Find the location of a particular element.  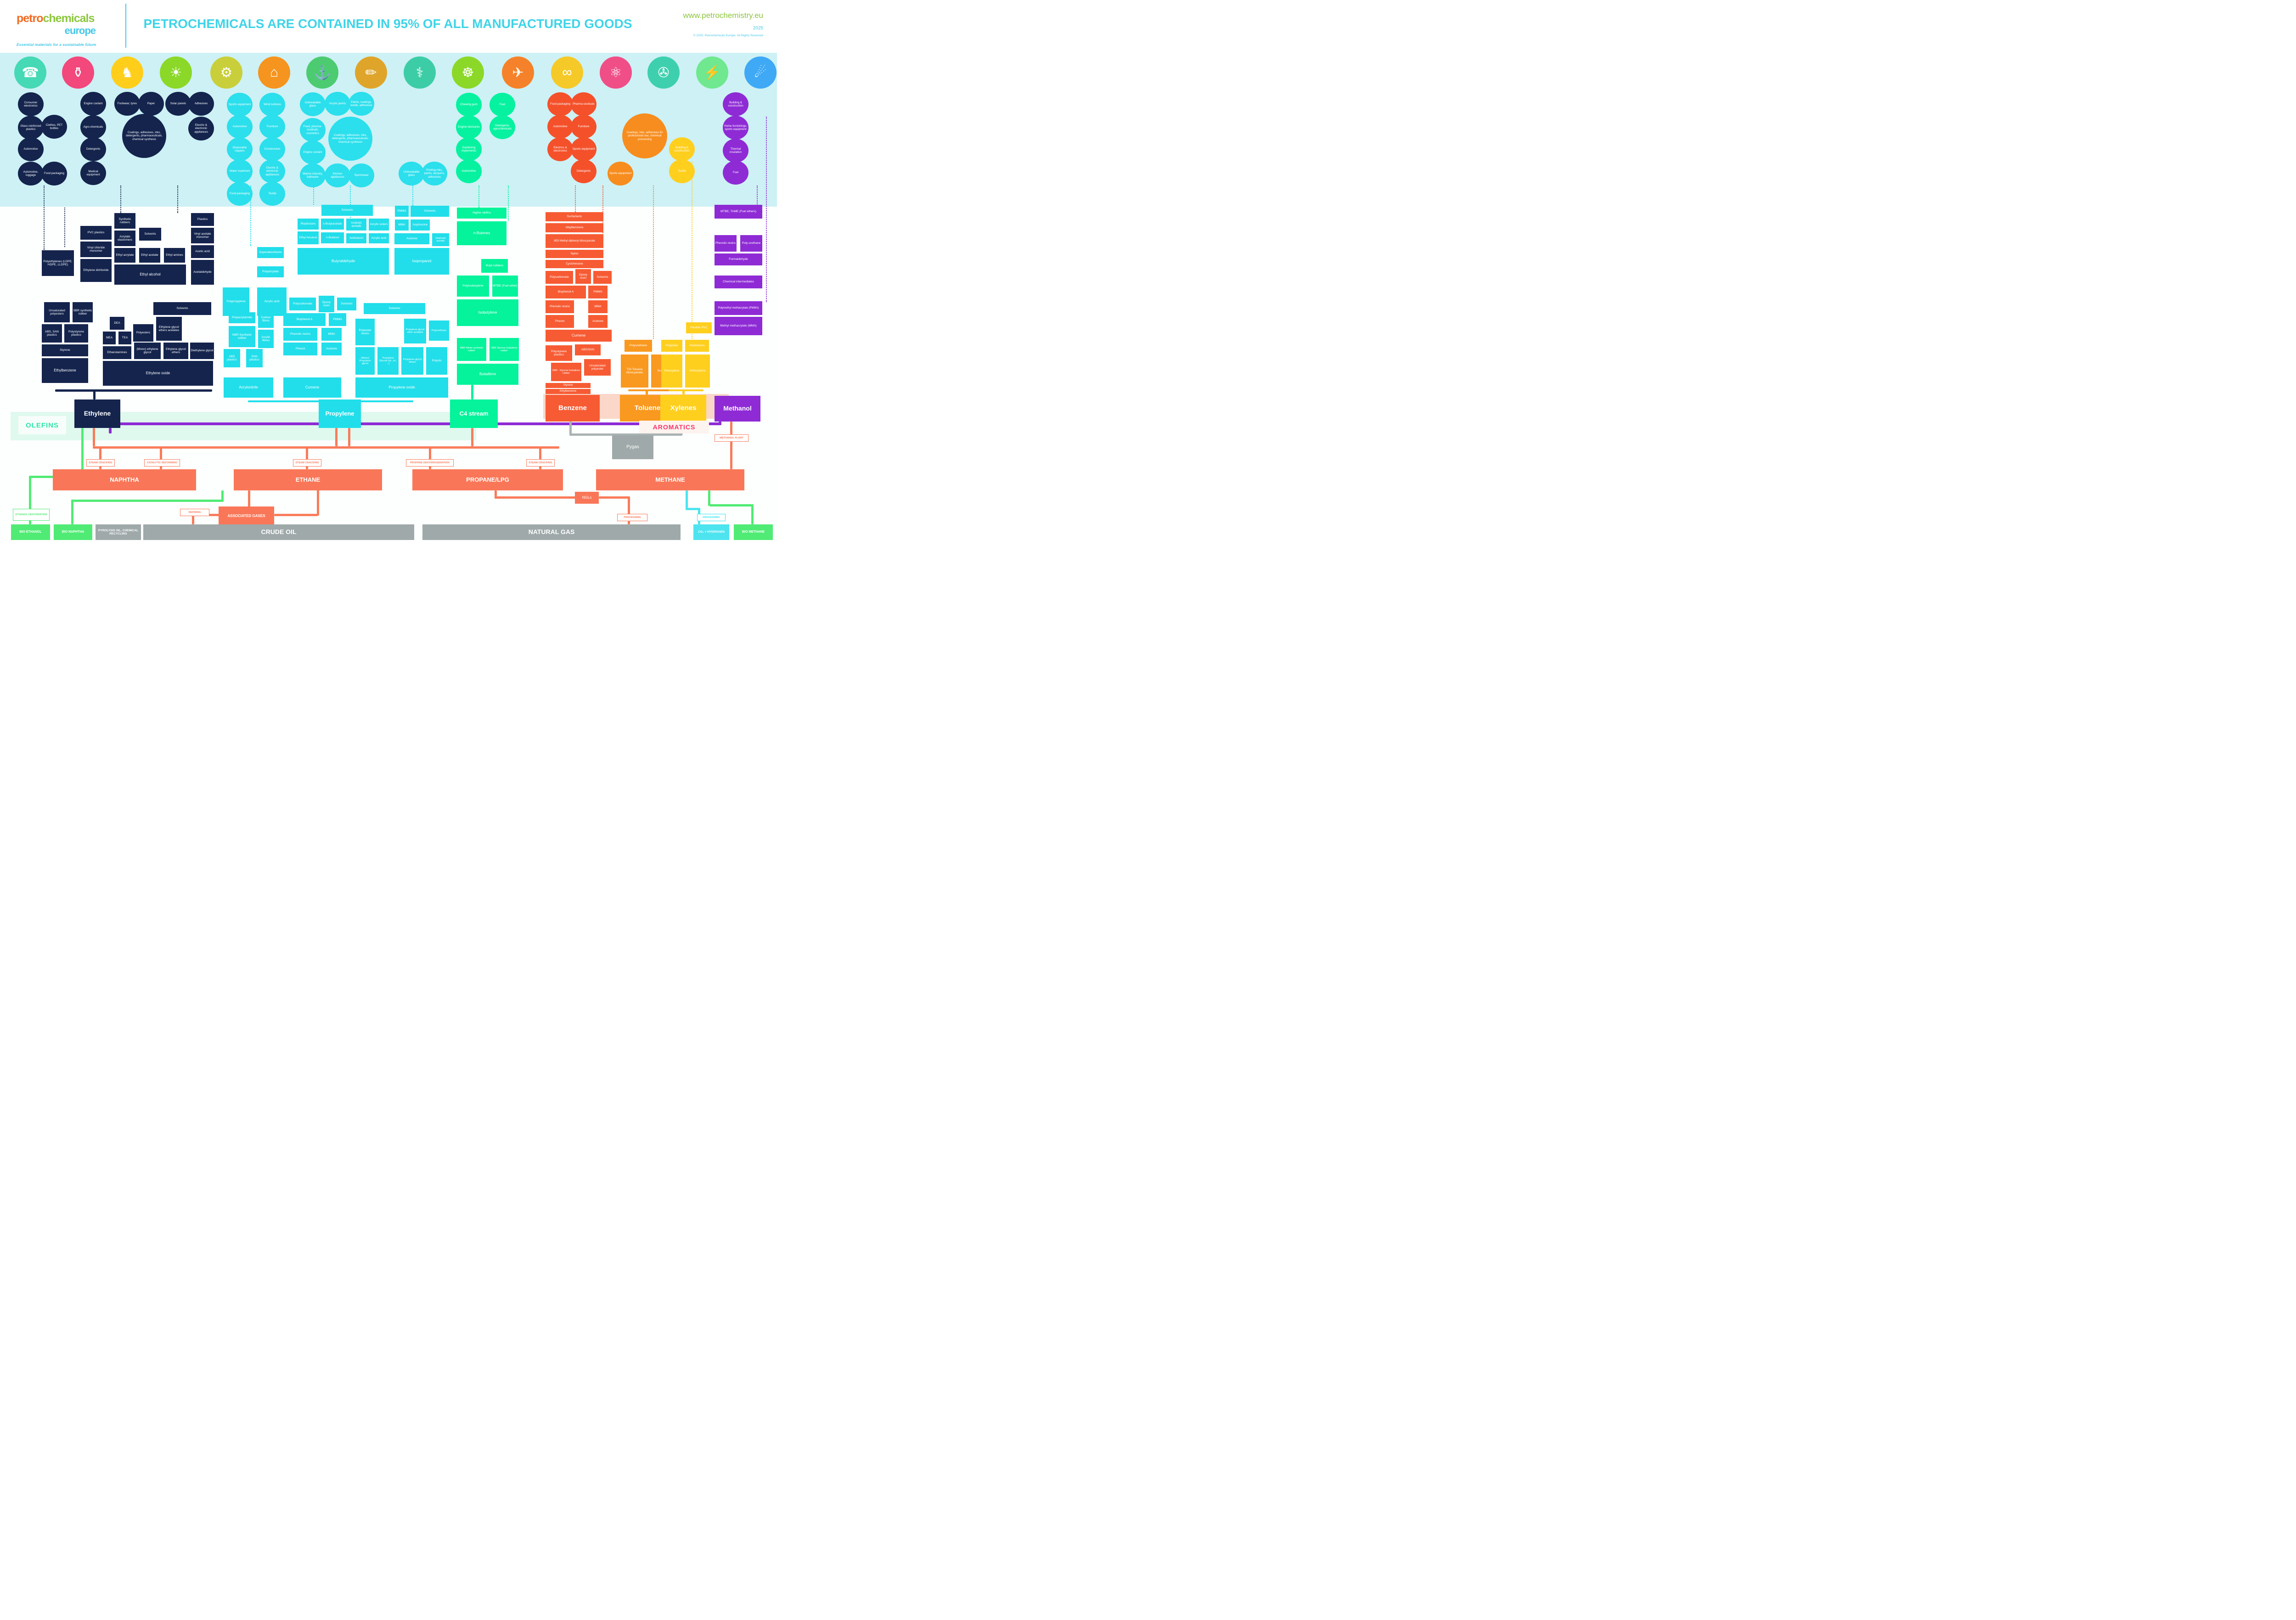

c4-stream-box: C4 stream is located at coordinates (474, 413).